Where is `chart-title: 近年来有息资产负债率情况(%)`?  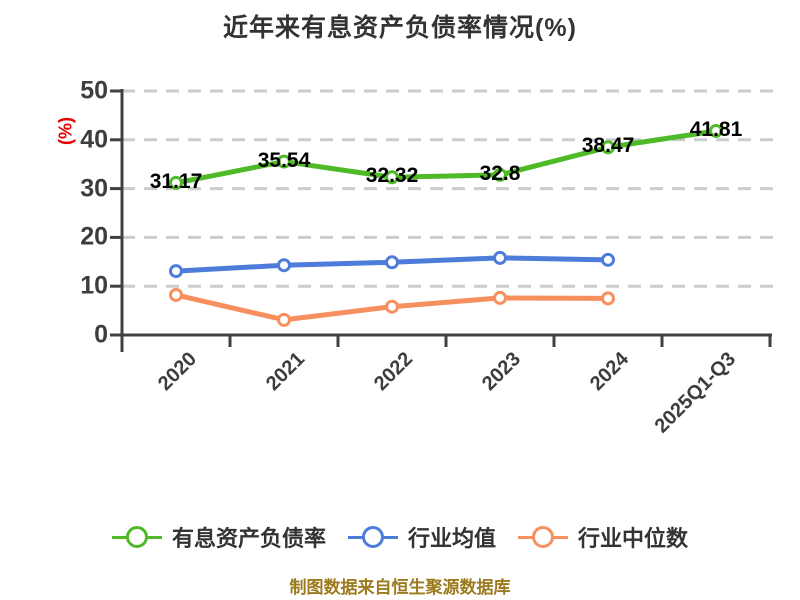 chart-title: 近年来有息资产负债率情况(%) is located at coordinates (400, 28).